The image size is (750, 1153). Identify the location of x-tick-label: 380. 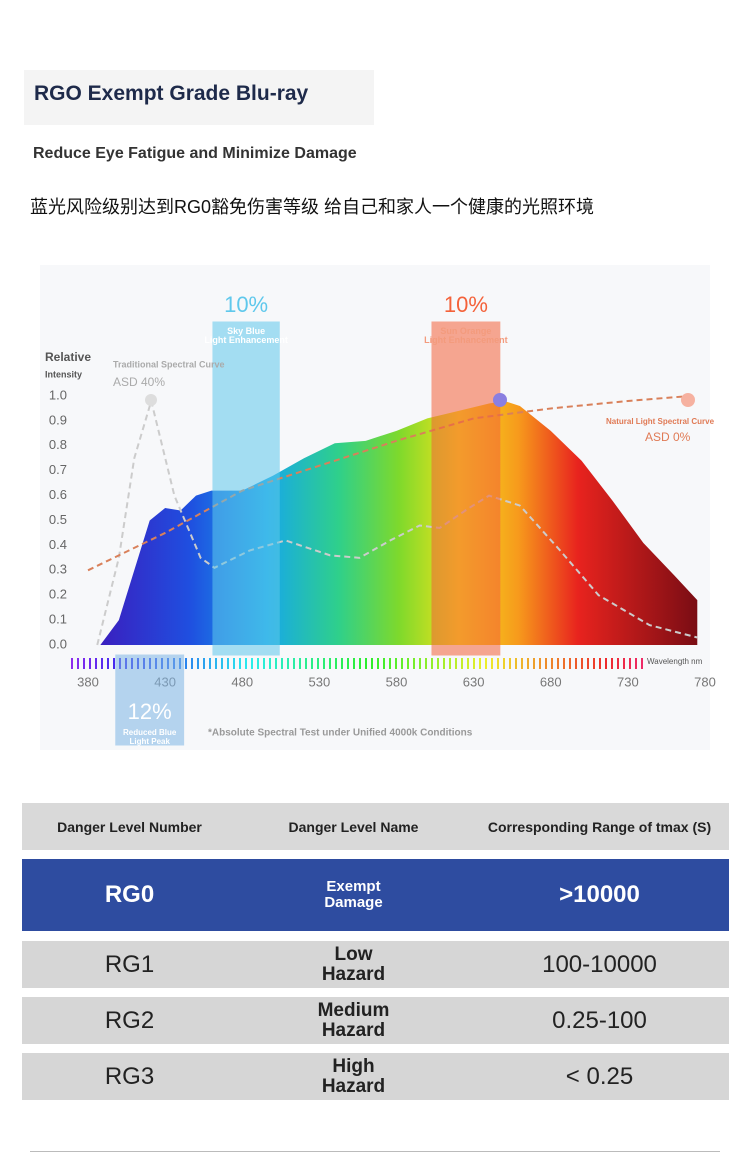
(88, 681).